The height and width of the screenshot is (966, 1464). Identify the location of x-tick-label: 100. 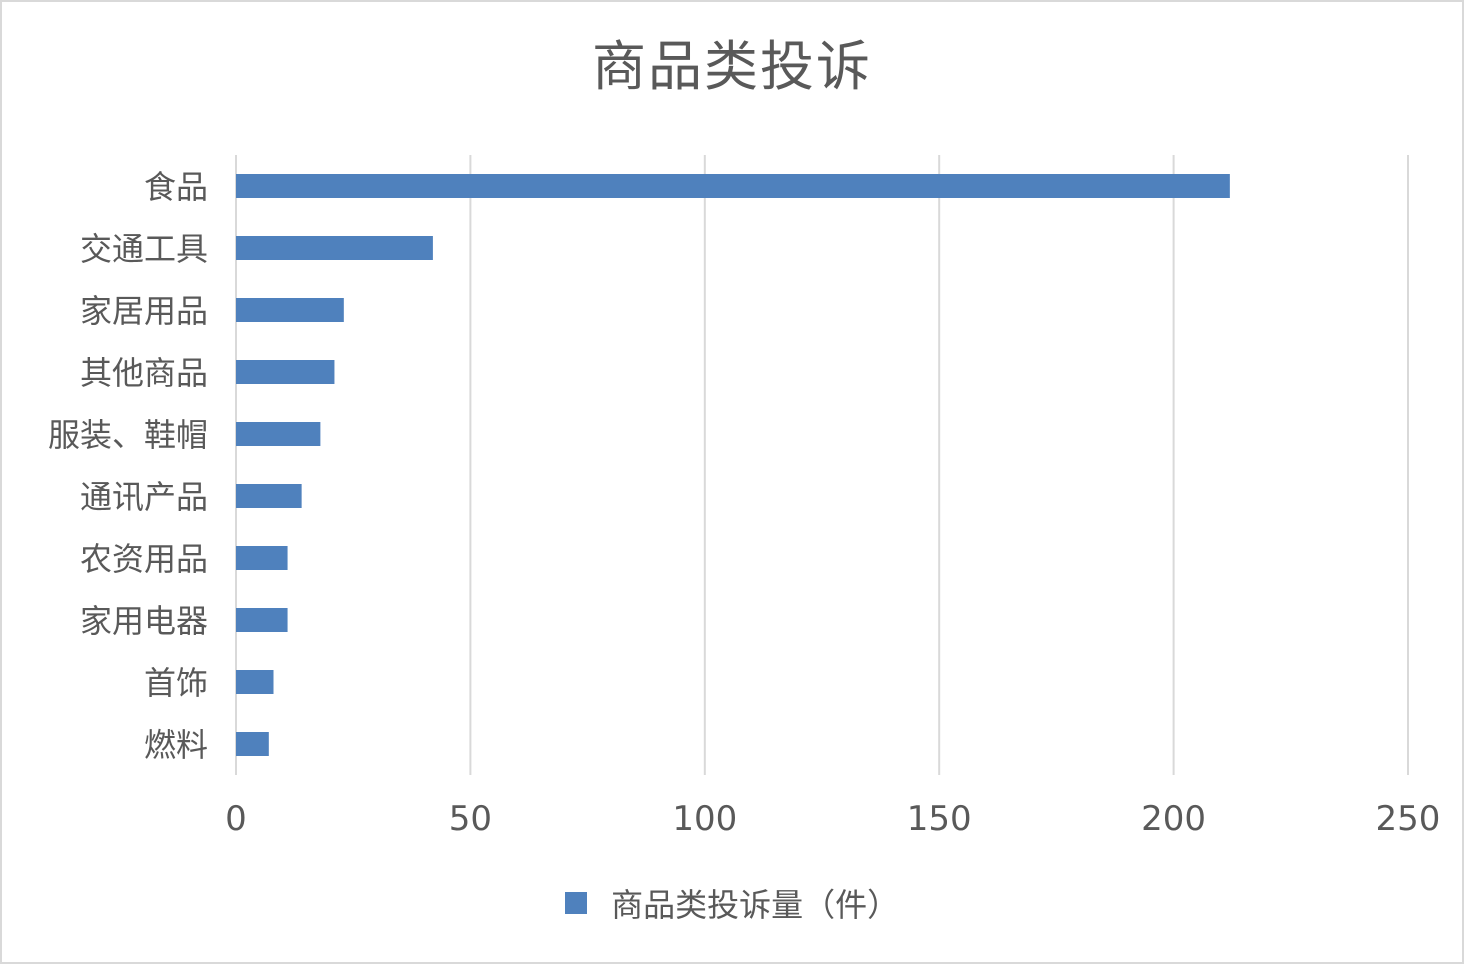
(704, 819).